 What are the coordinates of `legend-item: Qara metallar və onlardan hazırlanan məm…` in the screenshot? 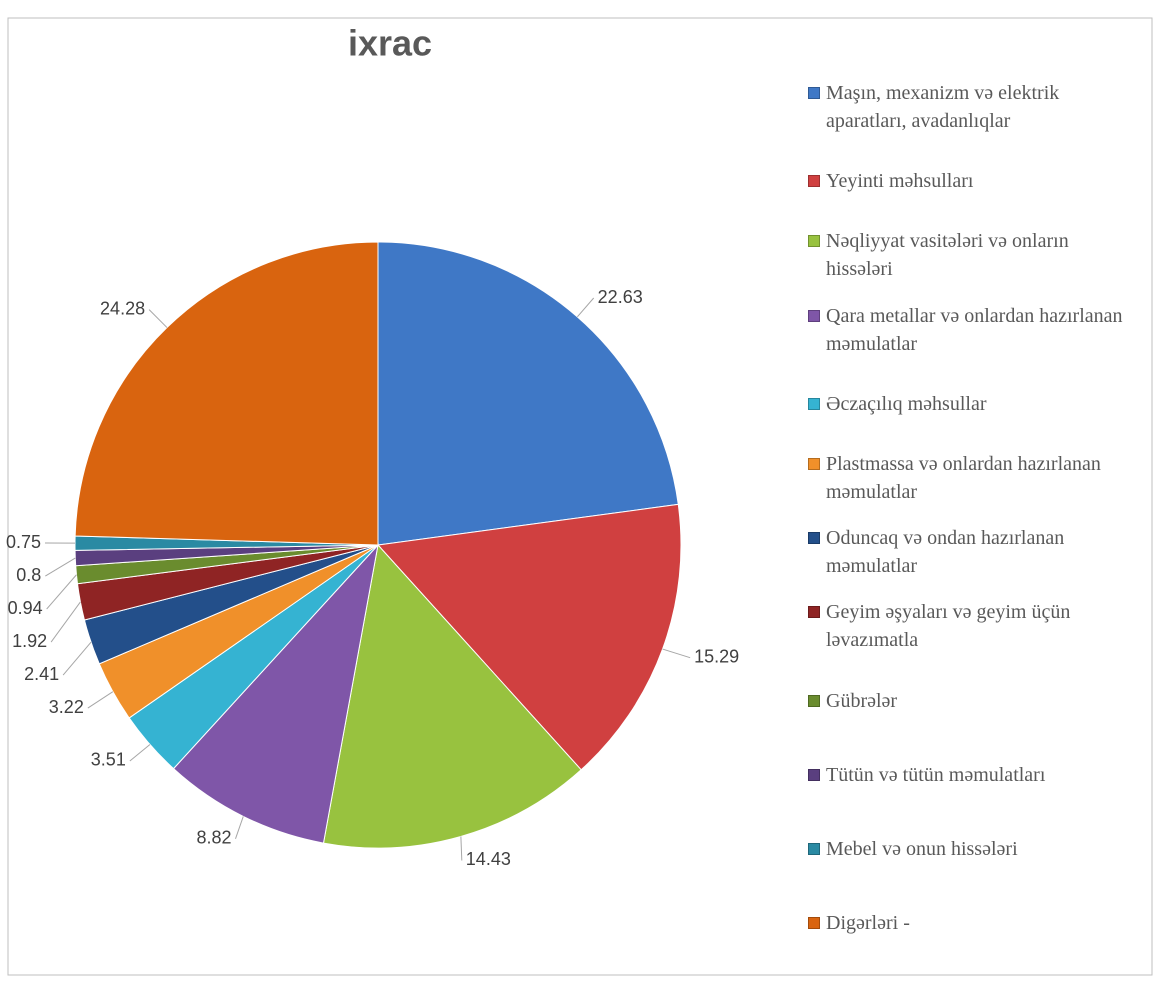 It's located at (973, 330).